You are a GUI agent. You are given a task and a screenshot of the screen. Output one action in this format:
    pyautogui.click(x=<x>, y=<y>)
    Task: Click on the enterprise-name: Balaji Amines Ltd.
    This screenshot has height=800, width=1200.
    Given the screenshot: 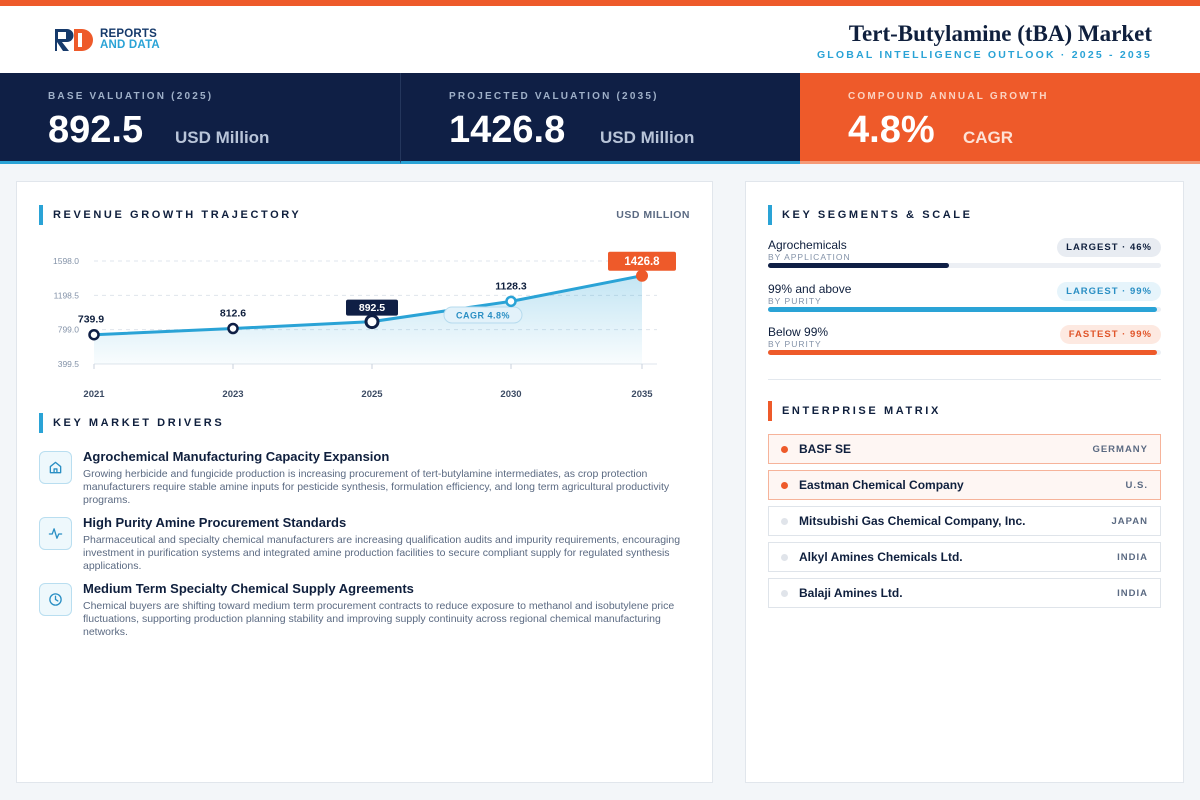 What is the action you would take?
    pyautogui.click(x=851, y=593)
    